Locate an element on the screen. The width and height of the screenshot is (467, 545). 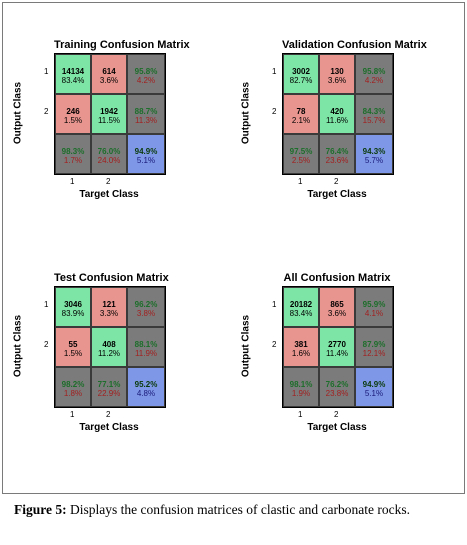
cell-percent: 4.2% is located at coordinates (146, 80).